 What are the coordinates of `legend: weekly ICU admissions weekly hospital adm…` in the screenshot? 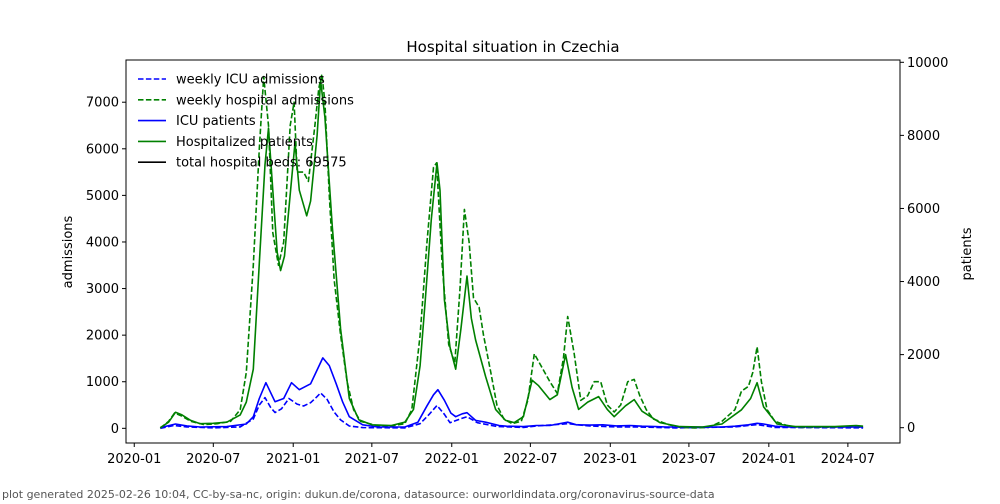 It's located at (246, 122).